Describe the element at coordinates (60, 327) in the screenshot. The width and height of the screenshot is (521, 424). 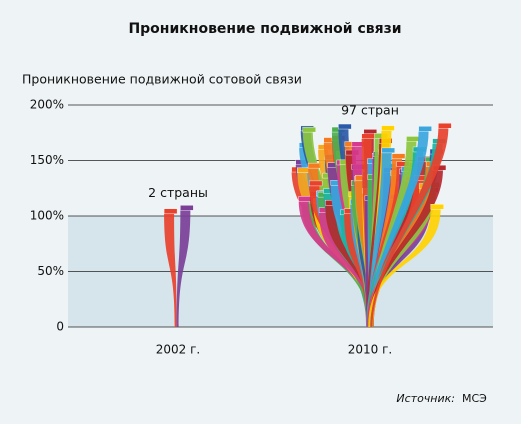
I see `y-tick-label: 0` at that location.